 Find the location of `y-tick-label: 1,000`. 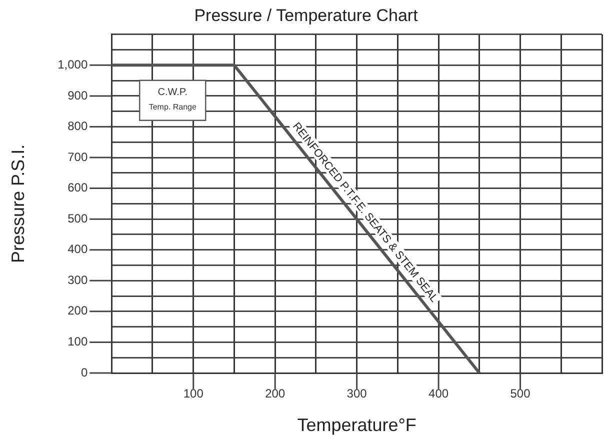

y-tick-label: 1,000 is located at coordinates (73, 64).